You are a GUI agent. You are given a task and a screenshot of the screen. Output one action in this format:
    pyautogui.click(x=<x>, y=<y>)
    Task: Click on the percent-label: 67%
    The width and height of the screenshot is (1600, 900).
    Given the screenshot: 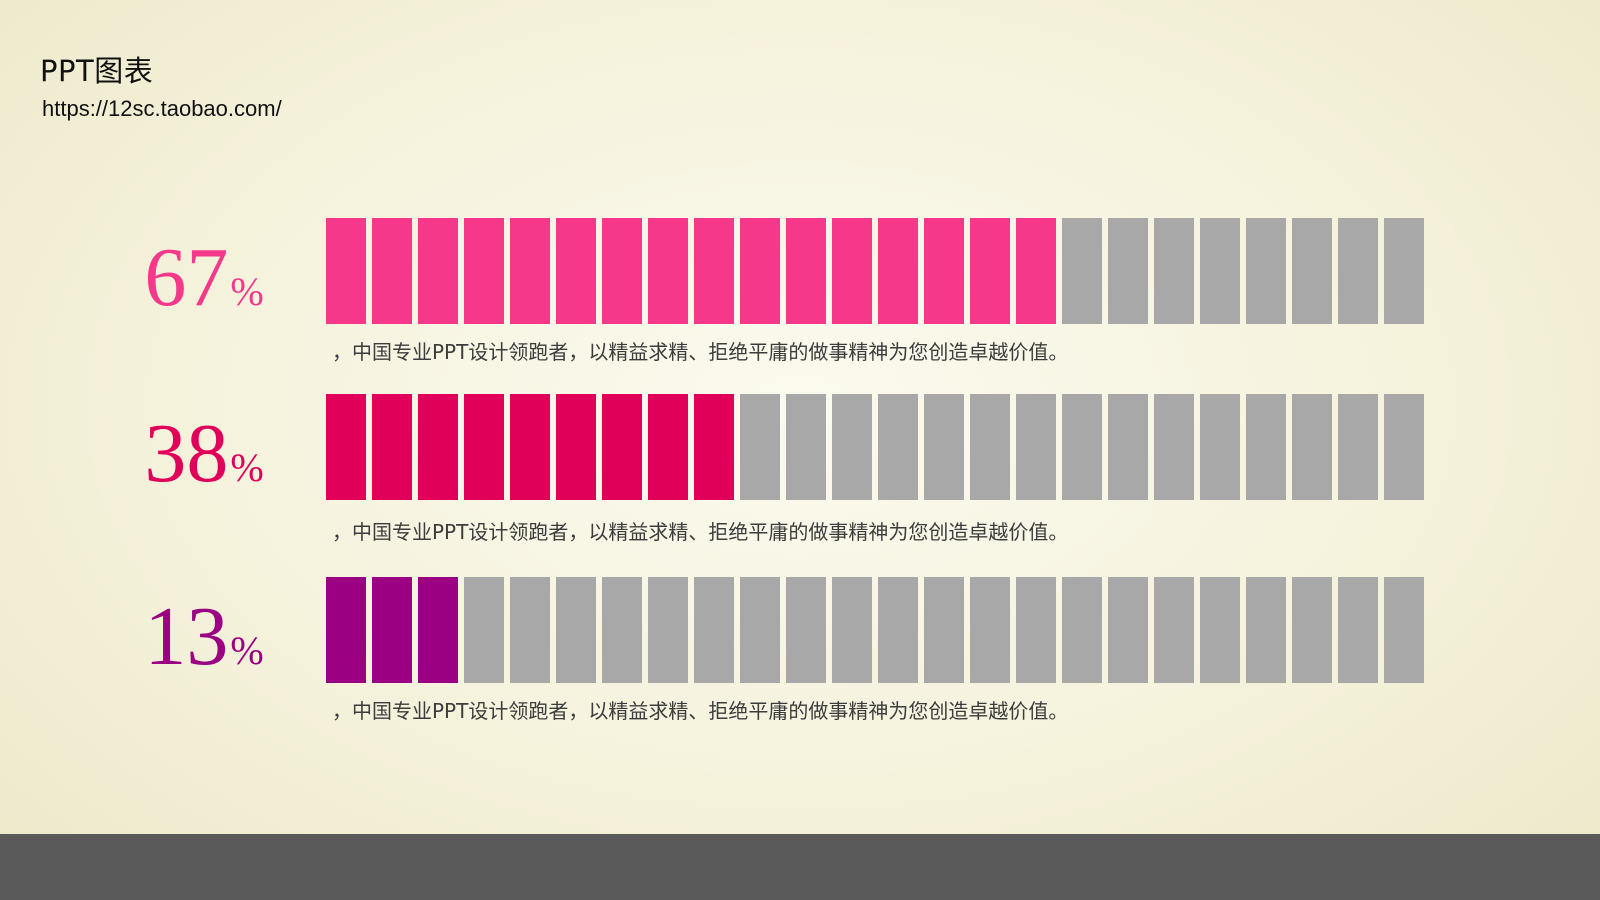 What is the action you would take?
    pyautogui.click(x=204, y=278)
    